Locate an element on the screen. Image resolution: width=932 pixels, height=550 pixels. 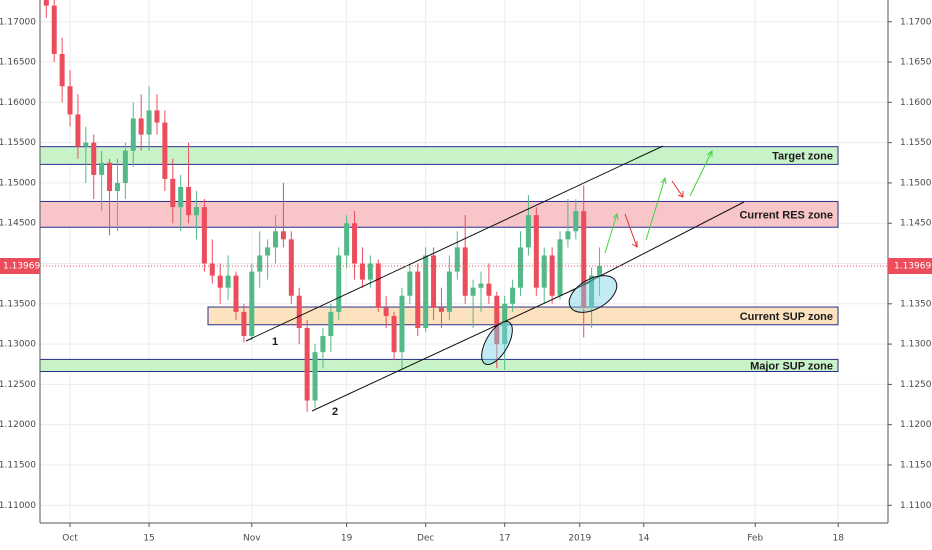
y-tick-label: 1.12000 is located at coordinates (916, 425).